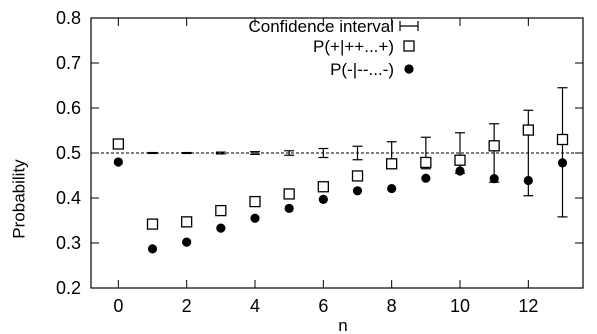 The width and height of the screenshot is (597, 334). What do you see at coordinates (118, 306) in the screenshot?
I see `x-tick-label: 0` at bounding box center [118, 306].